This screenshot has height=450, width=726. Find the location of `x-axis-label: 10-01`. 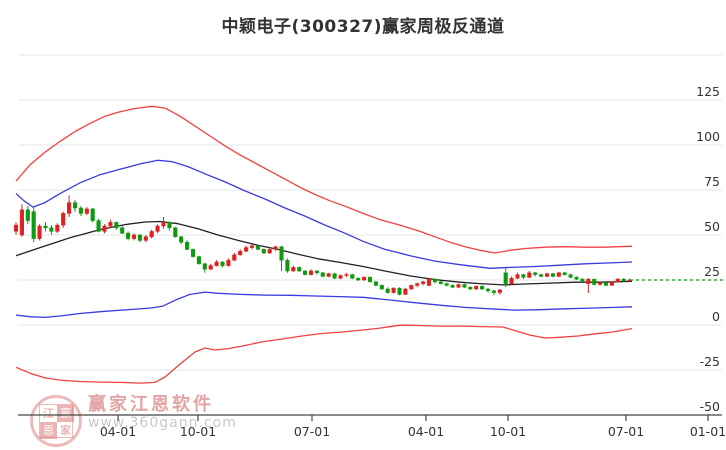

x-axis-label: 10-01 is located at coordinates (508, 431).